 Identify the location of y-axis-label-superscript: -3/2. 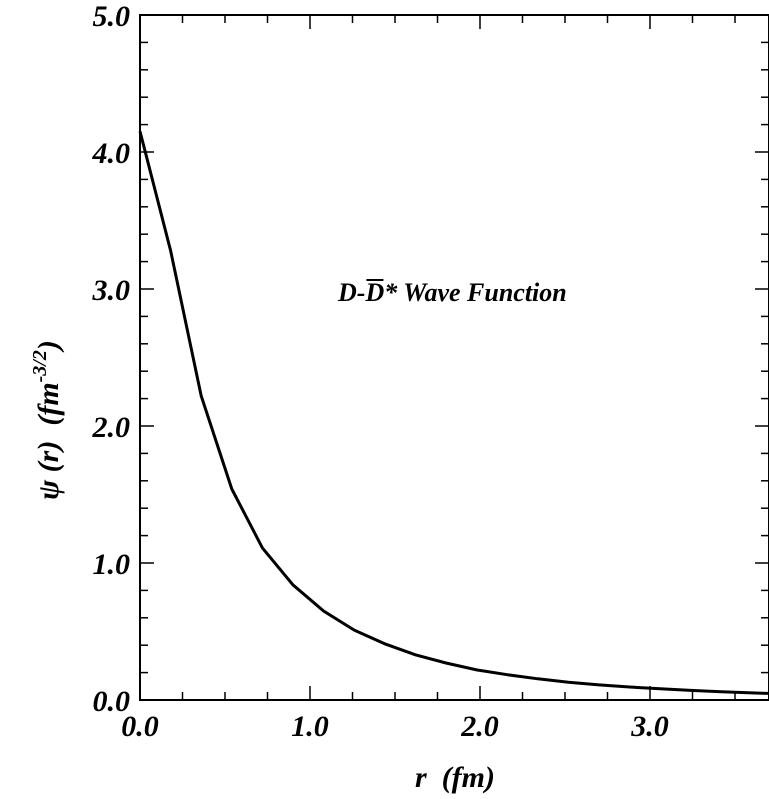
(40, 366).